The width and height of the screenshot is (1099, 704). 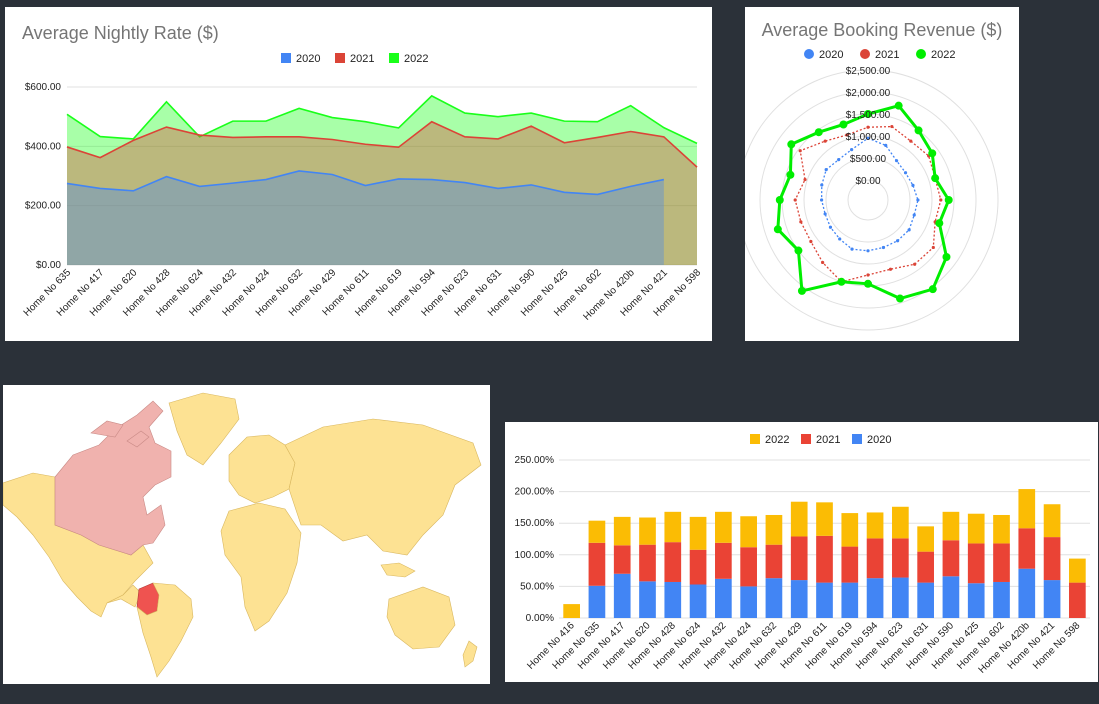 What do you see at coordinates (382, 144) in the screenshot?
I see `area-line-2021` at bounding box center [382, 144].